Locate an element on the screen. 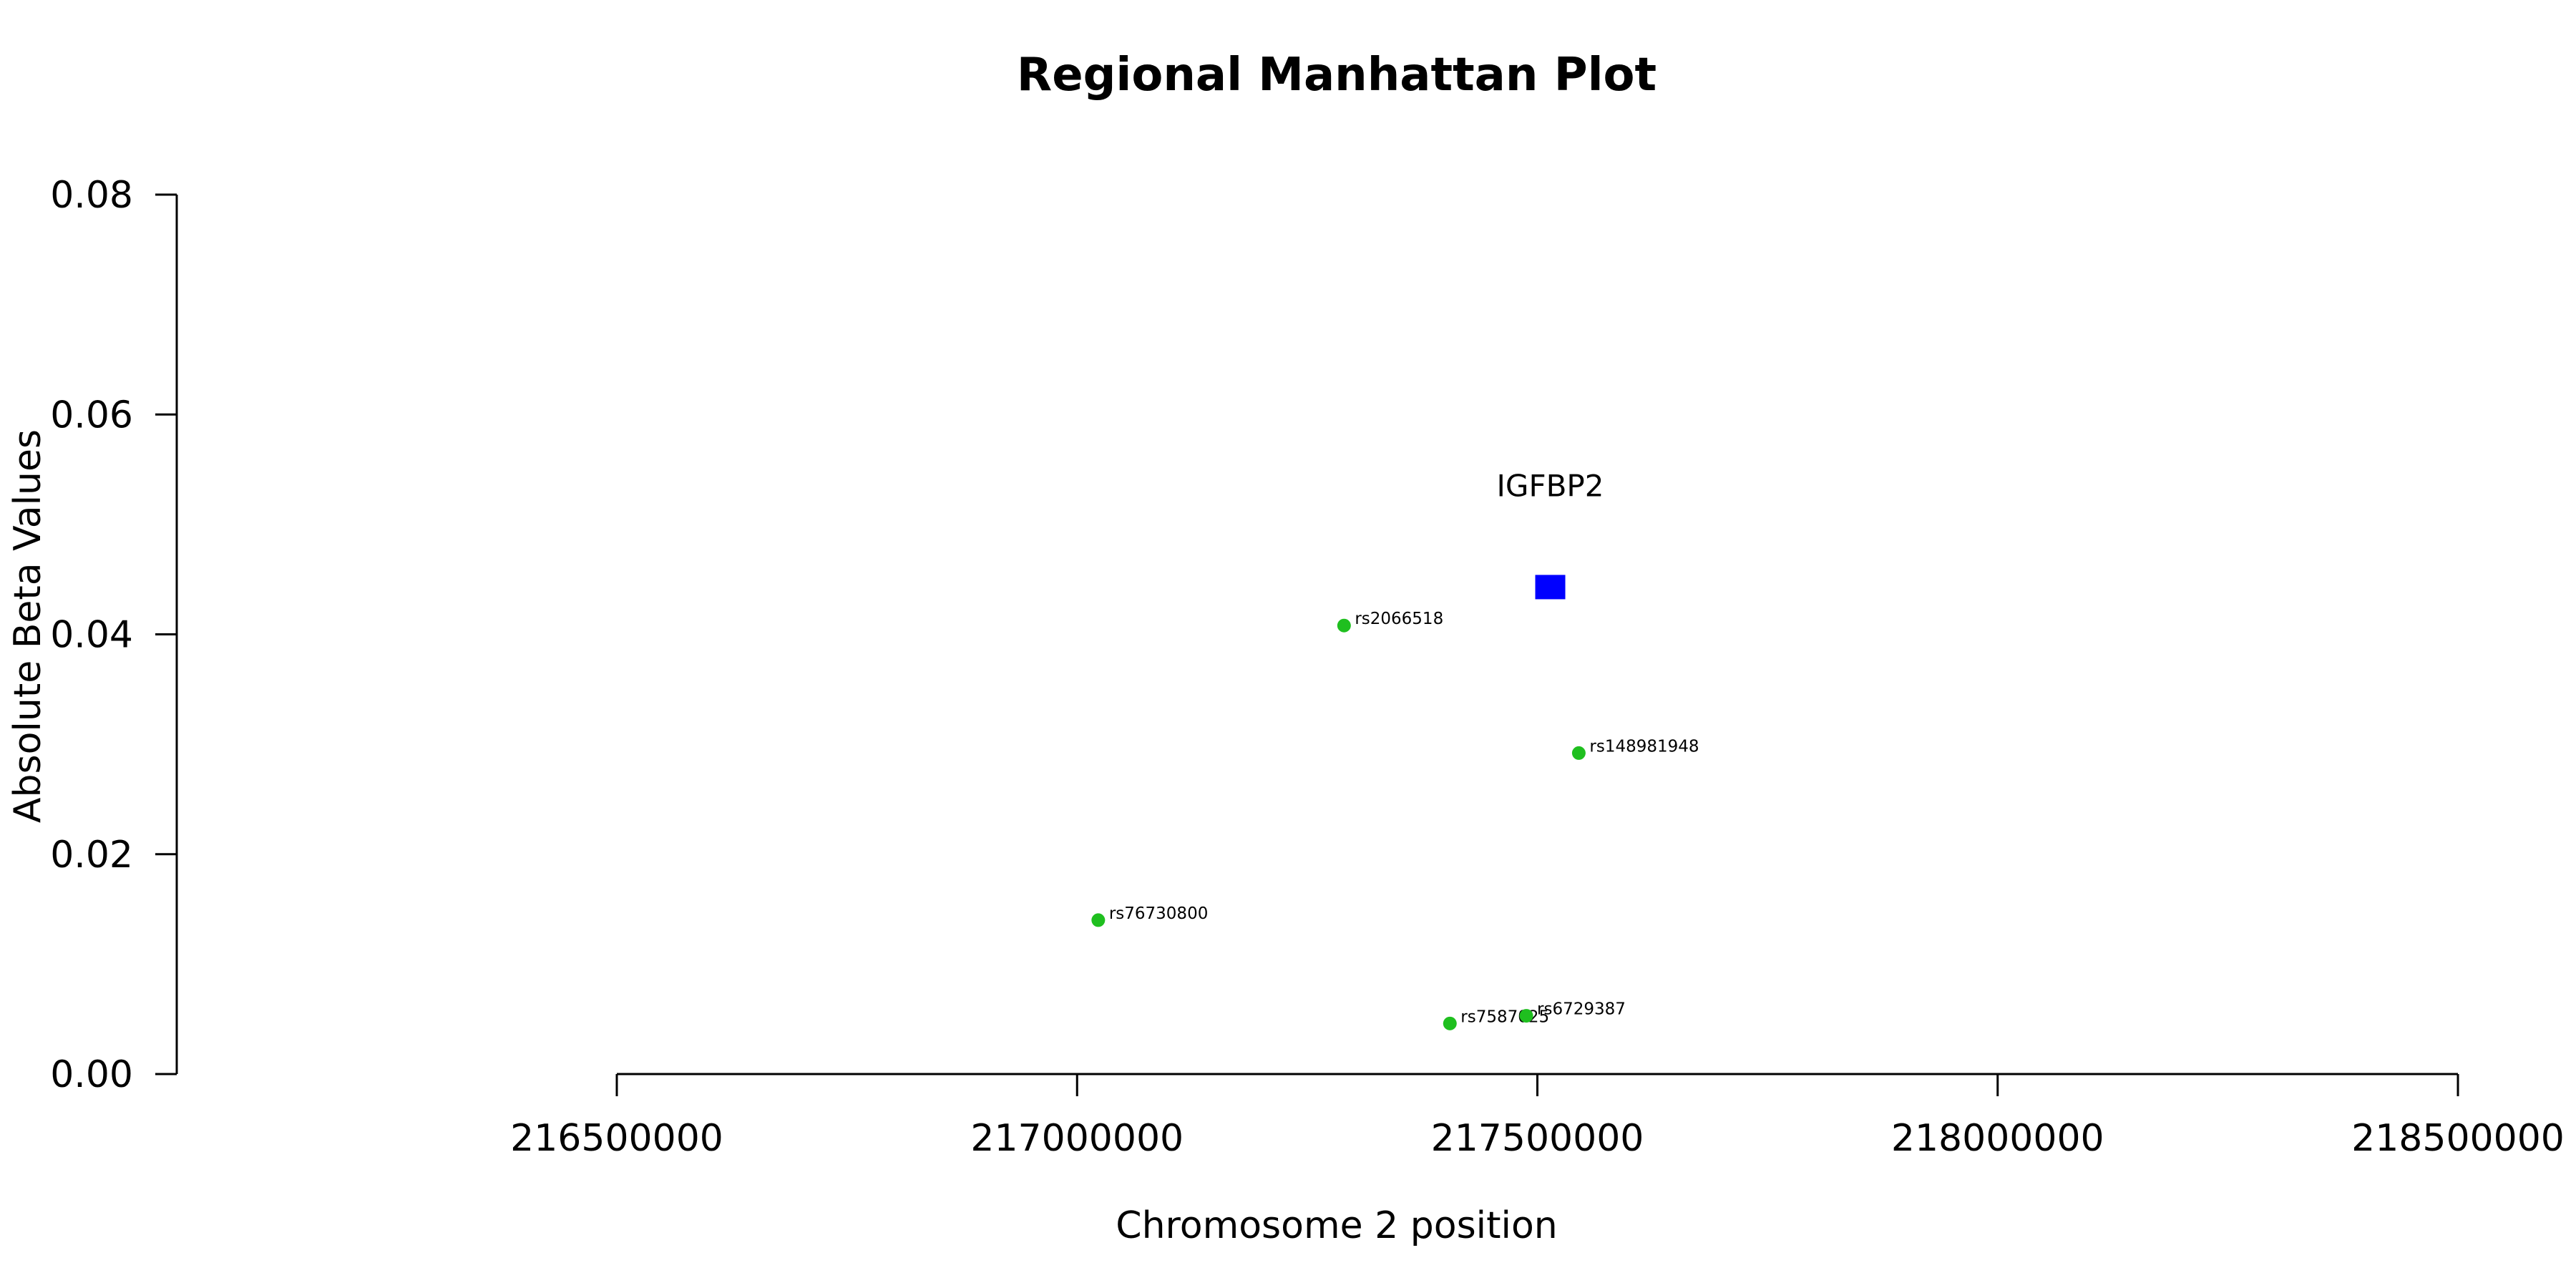  chart-title: Regional Manhattan Plot is located at coordinates (1337, 75).